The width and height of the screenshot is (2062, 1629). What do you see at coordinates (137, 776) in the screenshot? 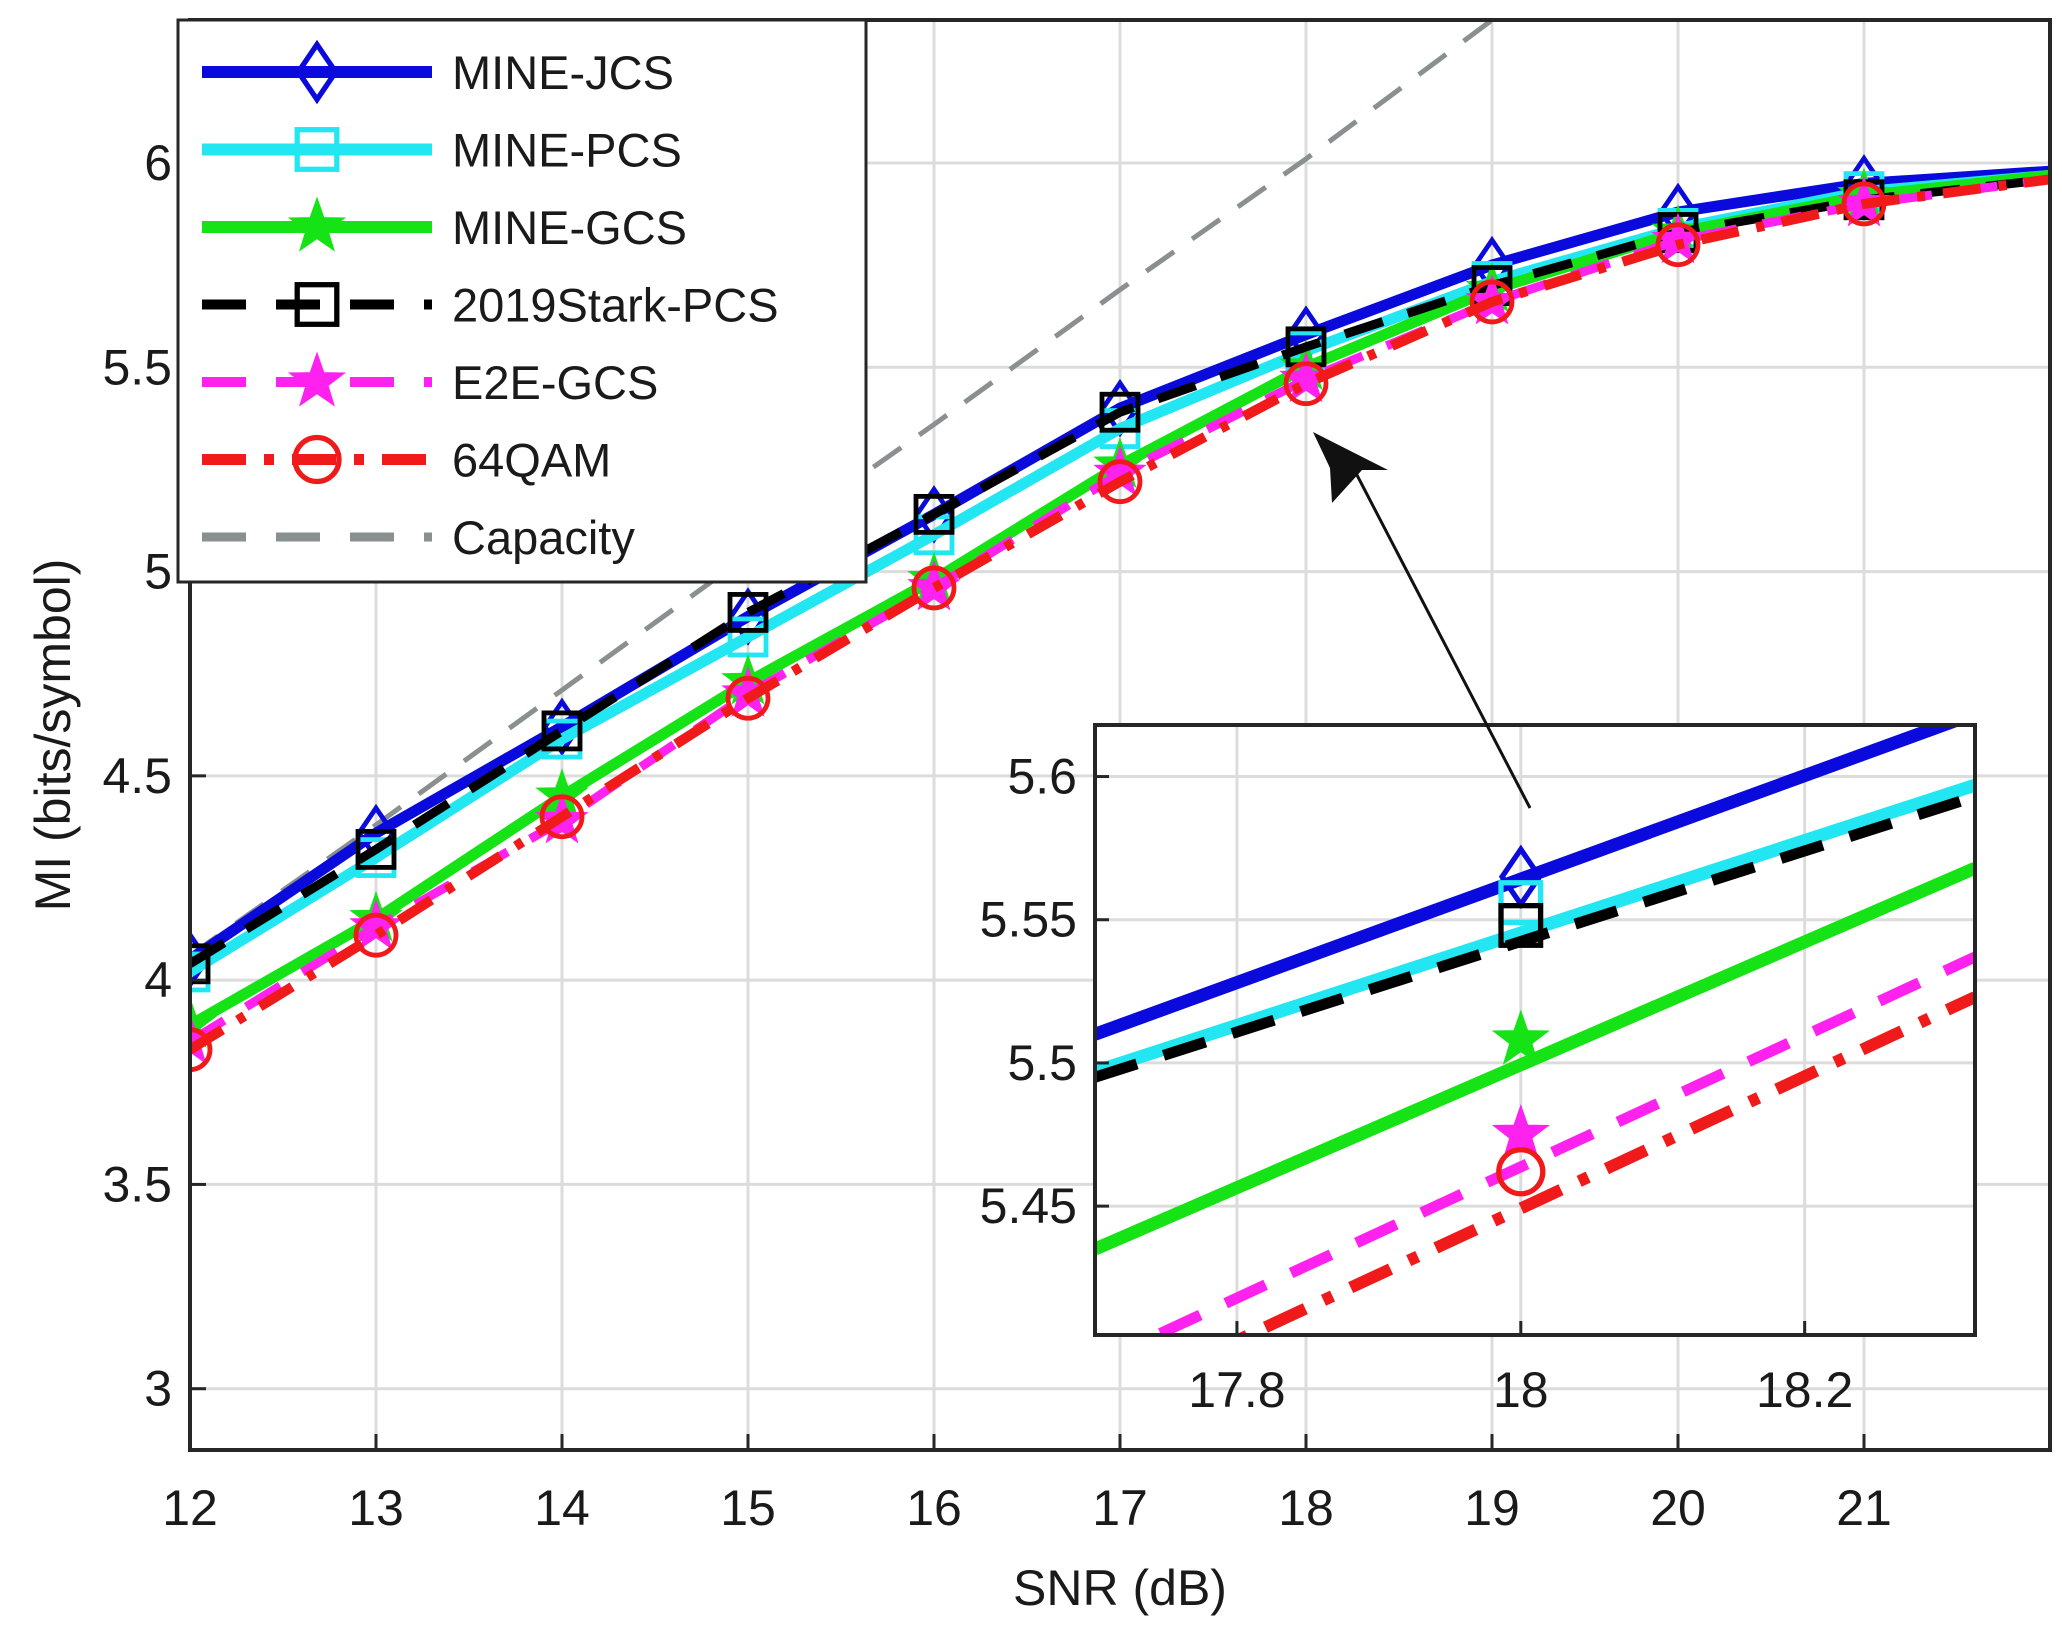
I see `y-tick-label: 4.5` at bounding box center [137, 776].